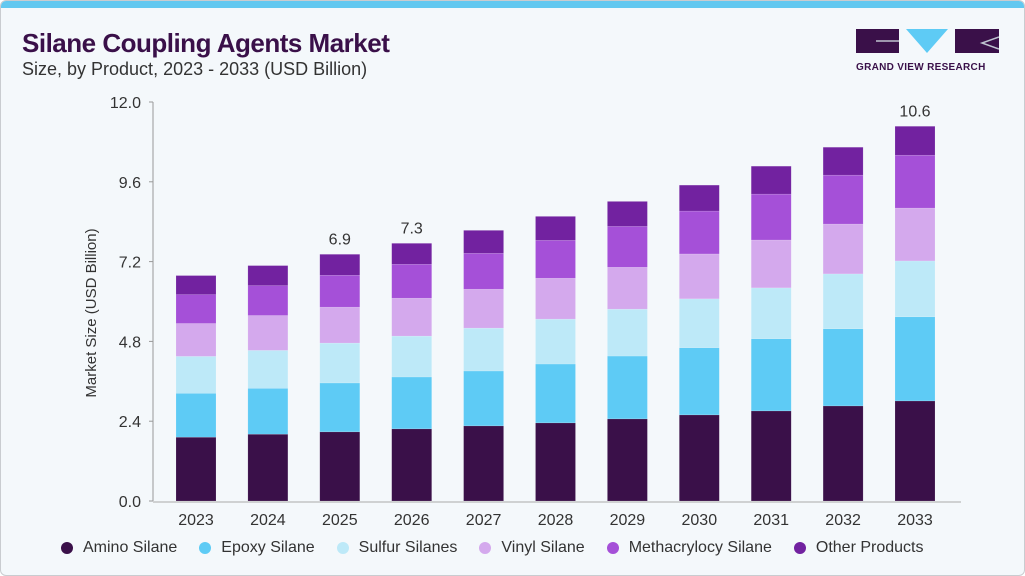 Image resolution: width=1025 pixels, height=576 pixels. I want to click on bar-segment-methacrylocy-silane-2025, so click(340, 291).